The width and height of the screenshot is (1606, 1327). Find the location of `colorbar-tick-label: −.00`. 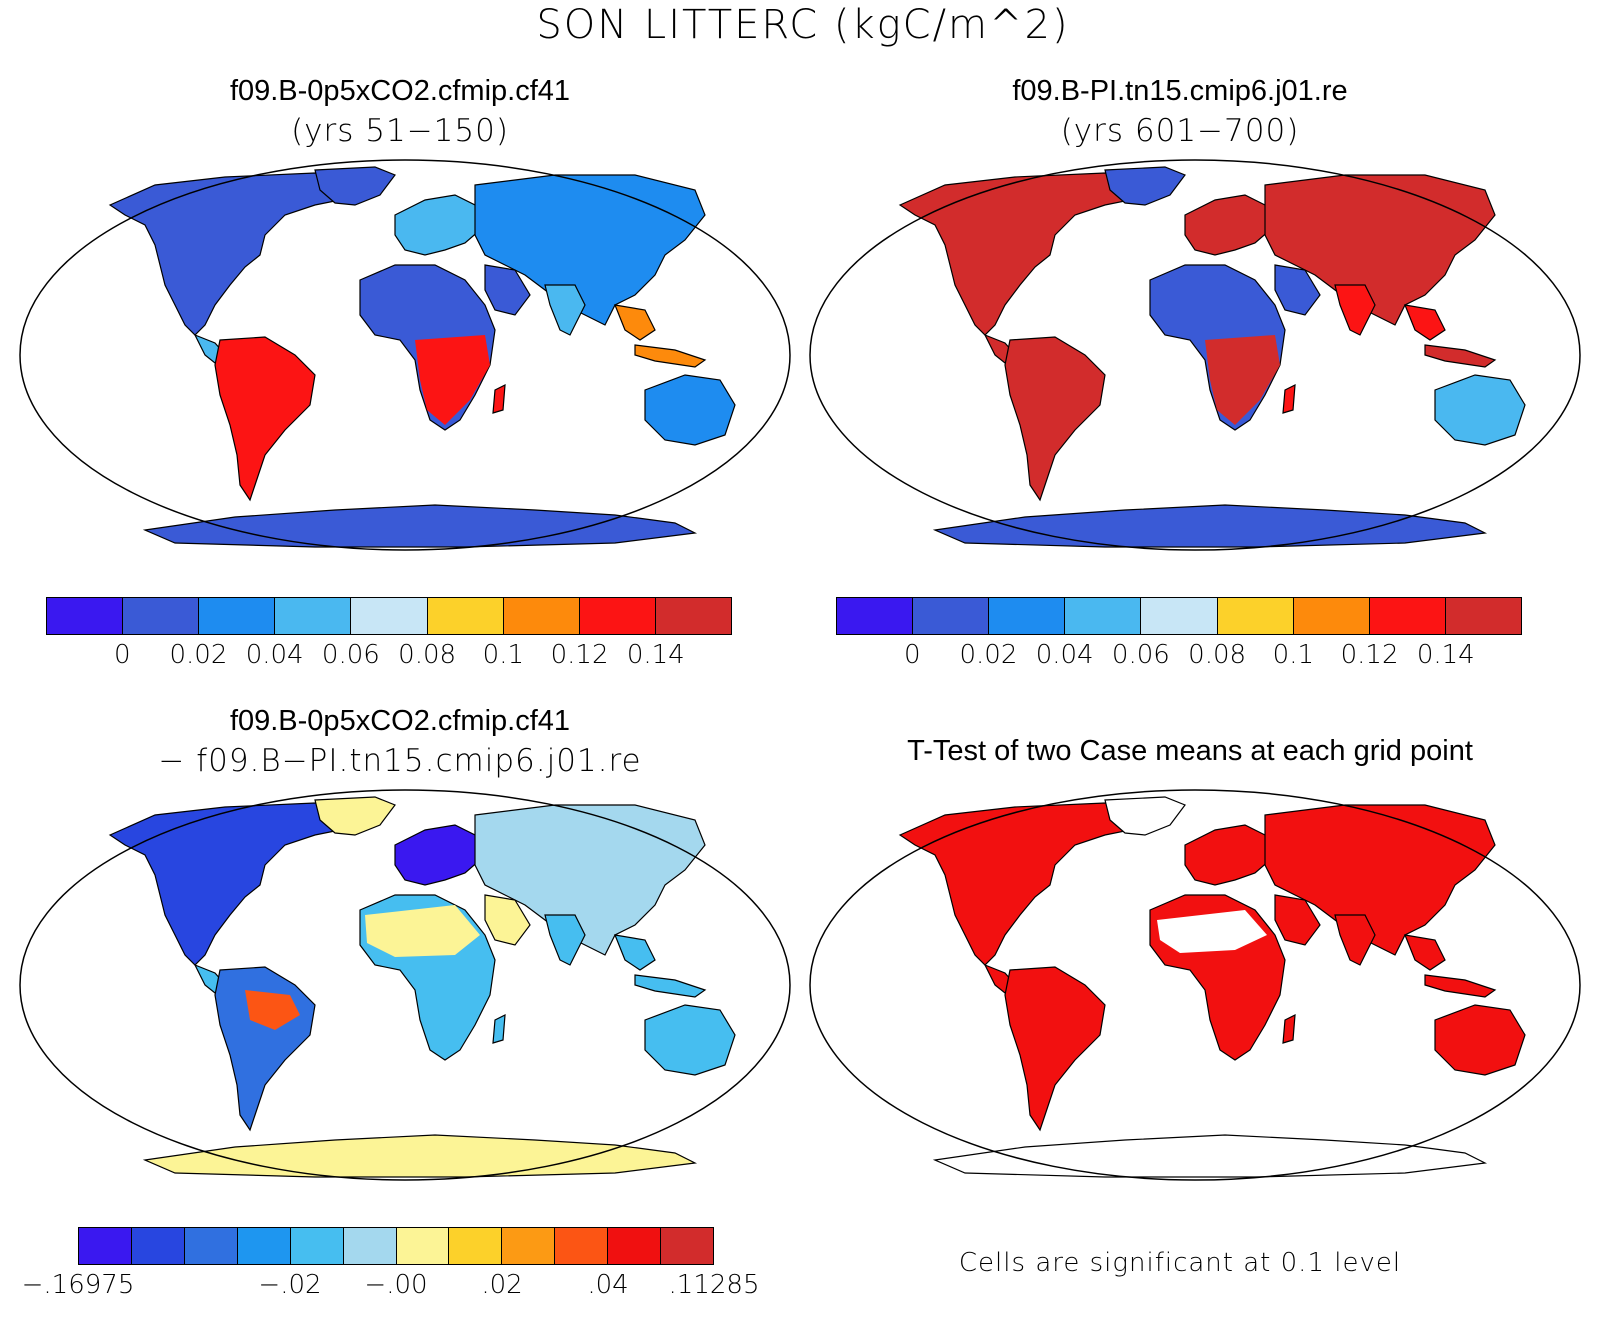

colorbar-tick-label: −.00 is located at coordinates (396, 1285).